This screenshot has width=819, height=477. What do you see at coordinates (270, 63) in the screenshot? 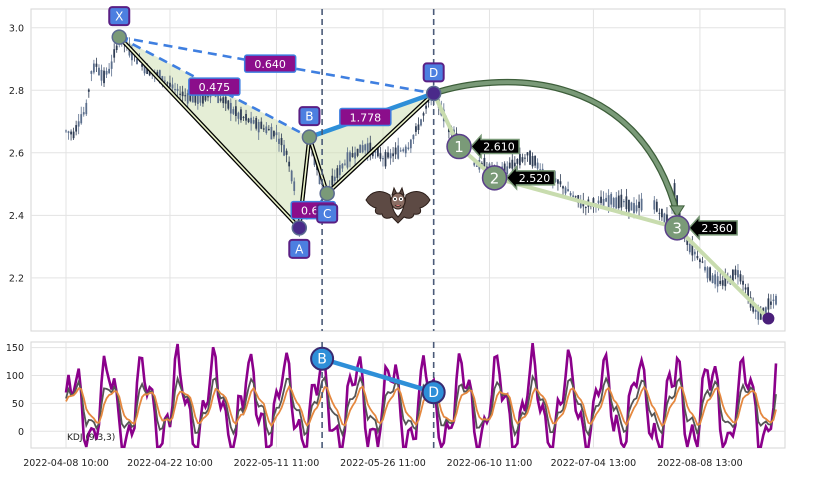
I see `ratio-label: 0.640` at bounding box center [270, 63].